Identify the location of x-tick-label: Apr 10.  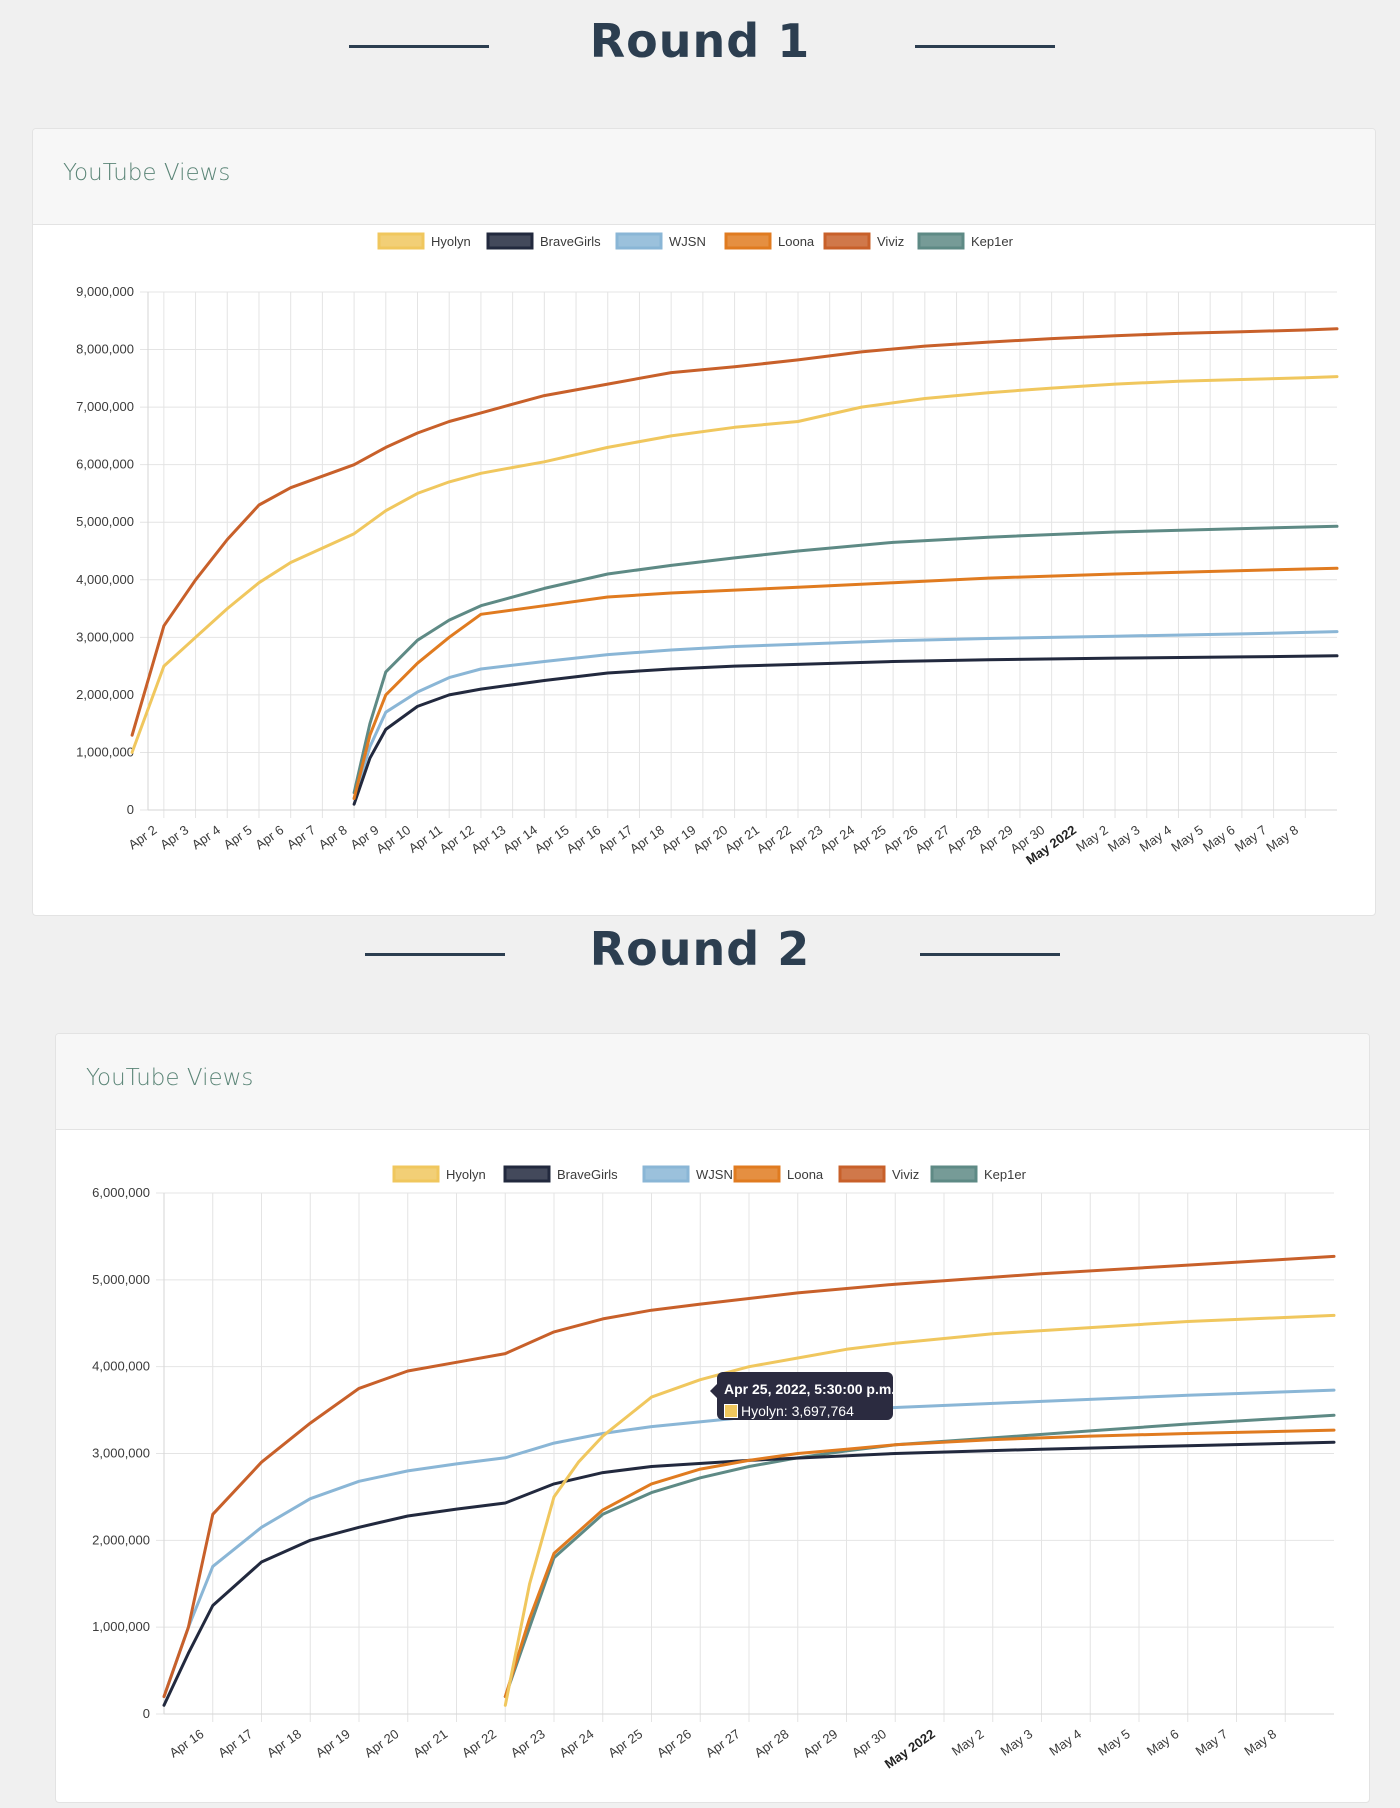
(393, 839).